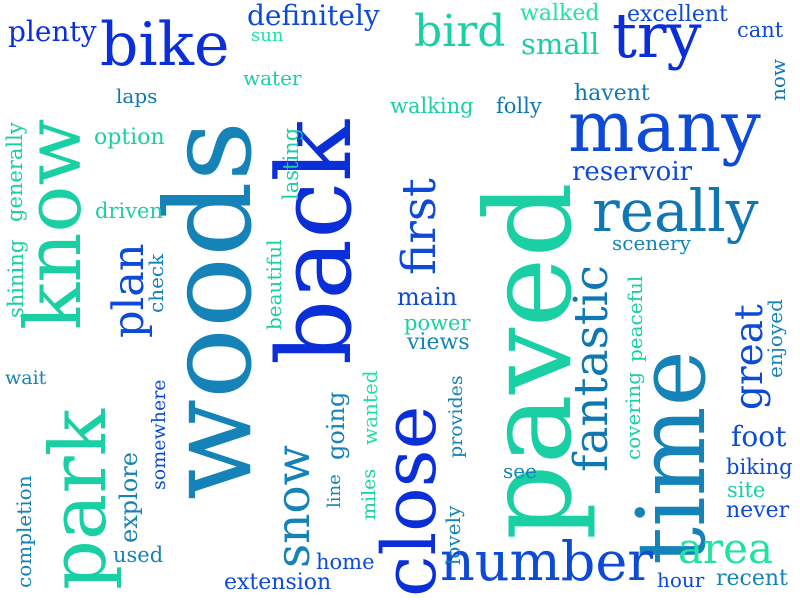 Image resolution: width=800 pixels, height=600 pixels. What do you see at coordinates (759, 436) in the screenshot?
I see `word-foot: foot` at bounding box center [759, 436].